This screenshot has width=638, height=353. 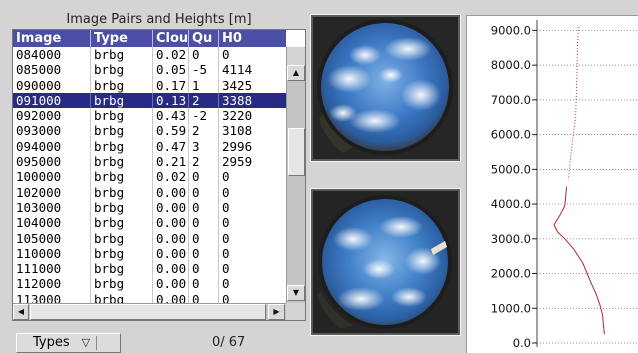 I want to click on column-header-quality: Qu, so click(x=204, y=38).